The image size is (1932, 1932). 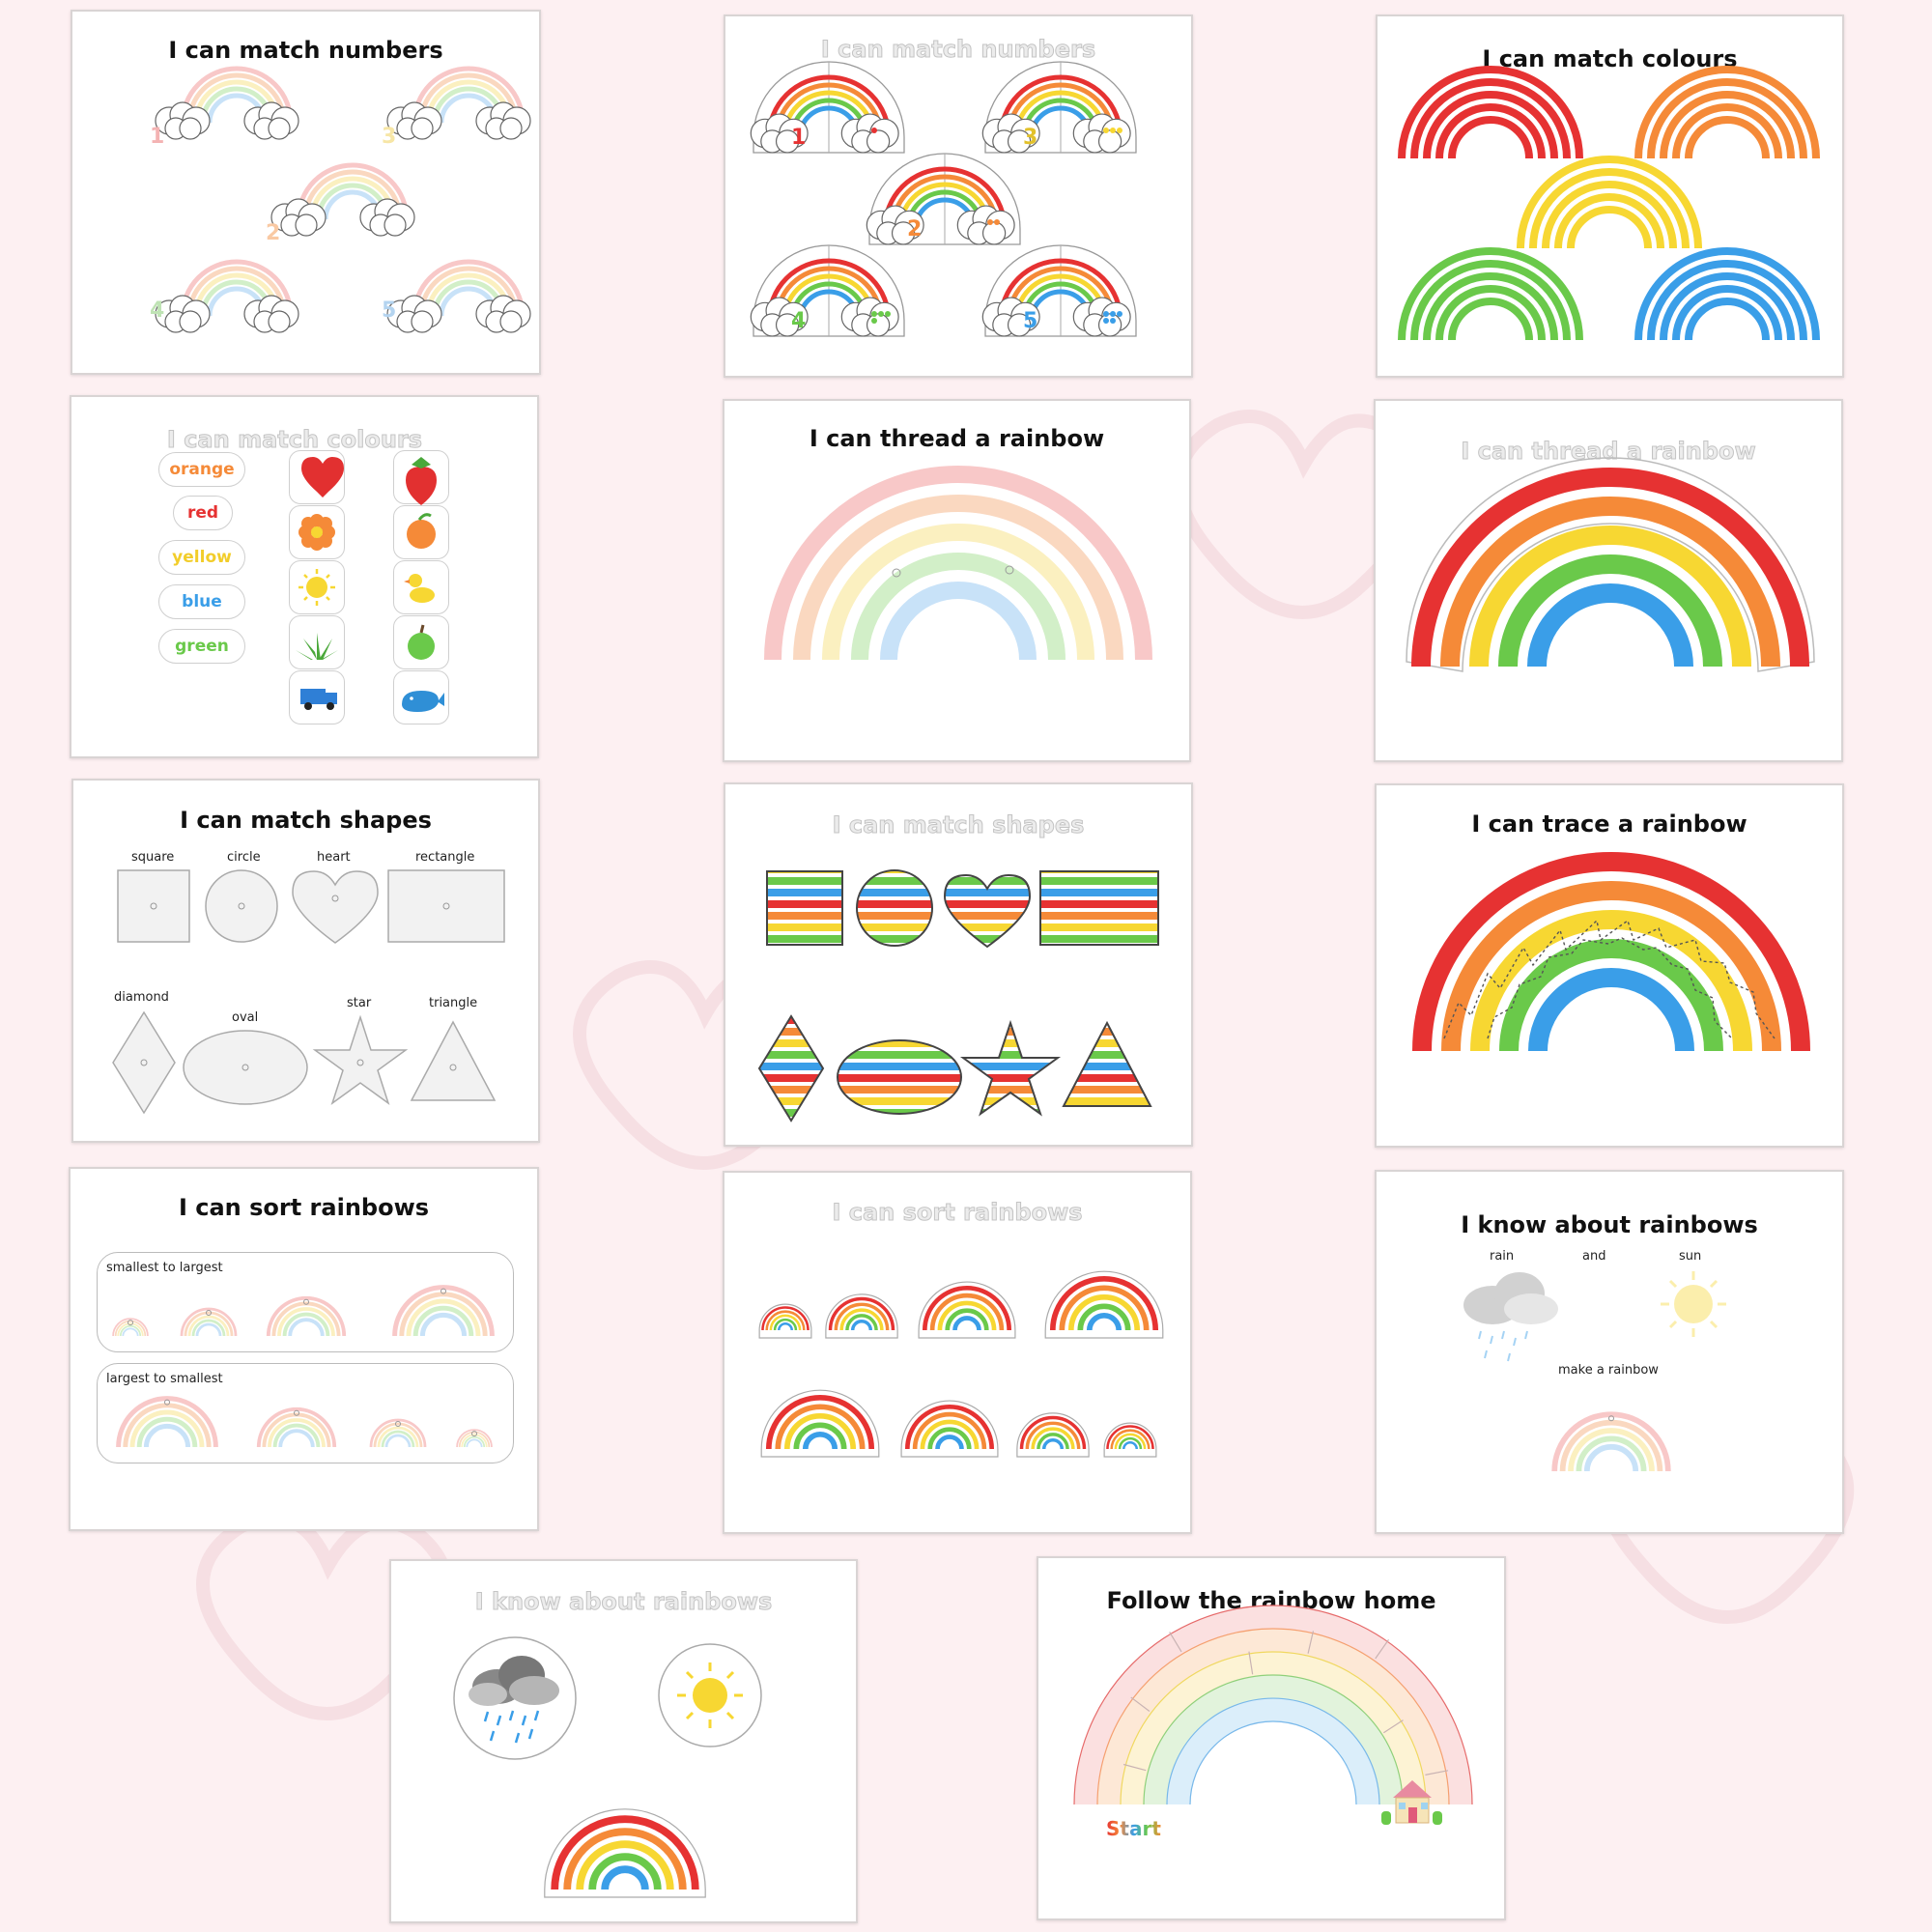 What do you see at coordinates (899, 1077) in the screenshot?
I see `oval-rainbow-shape` at bounding box center [899, 1077].